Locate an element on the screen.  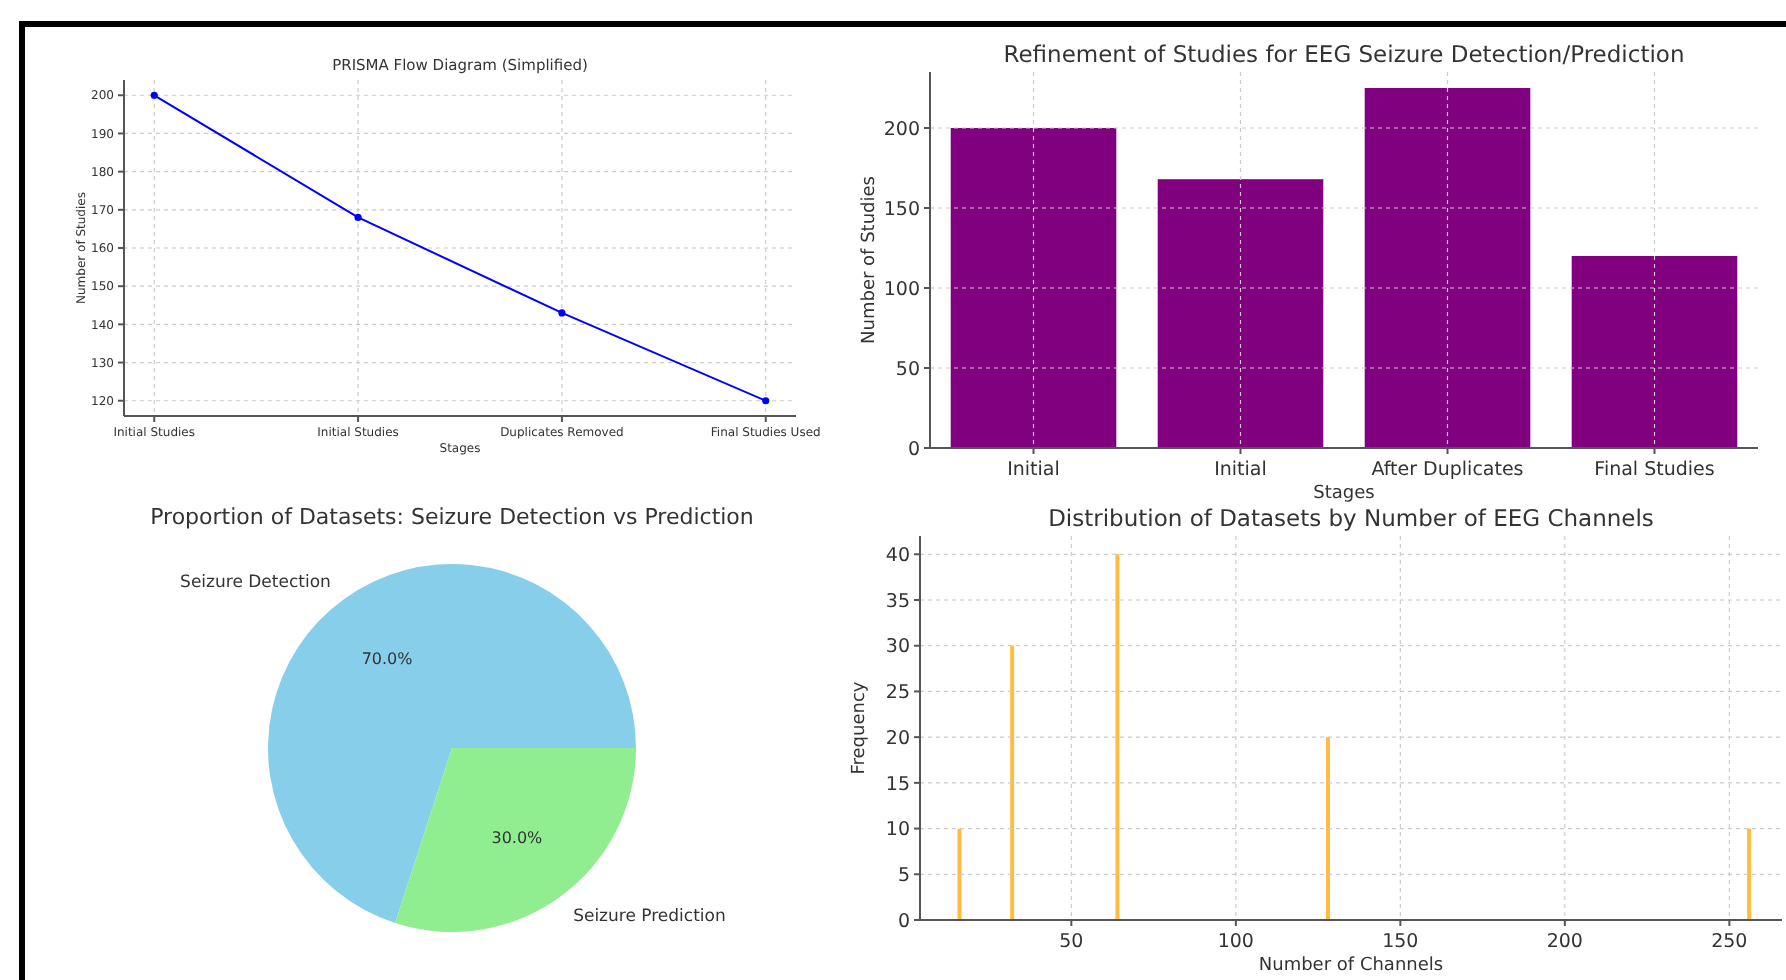
data-label: 30.0% is located at coordinates (517, 837).